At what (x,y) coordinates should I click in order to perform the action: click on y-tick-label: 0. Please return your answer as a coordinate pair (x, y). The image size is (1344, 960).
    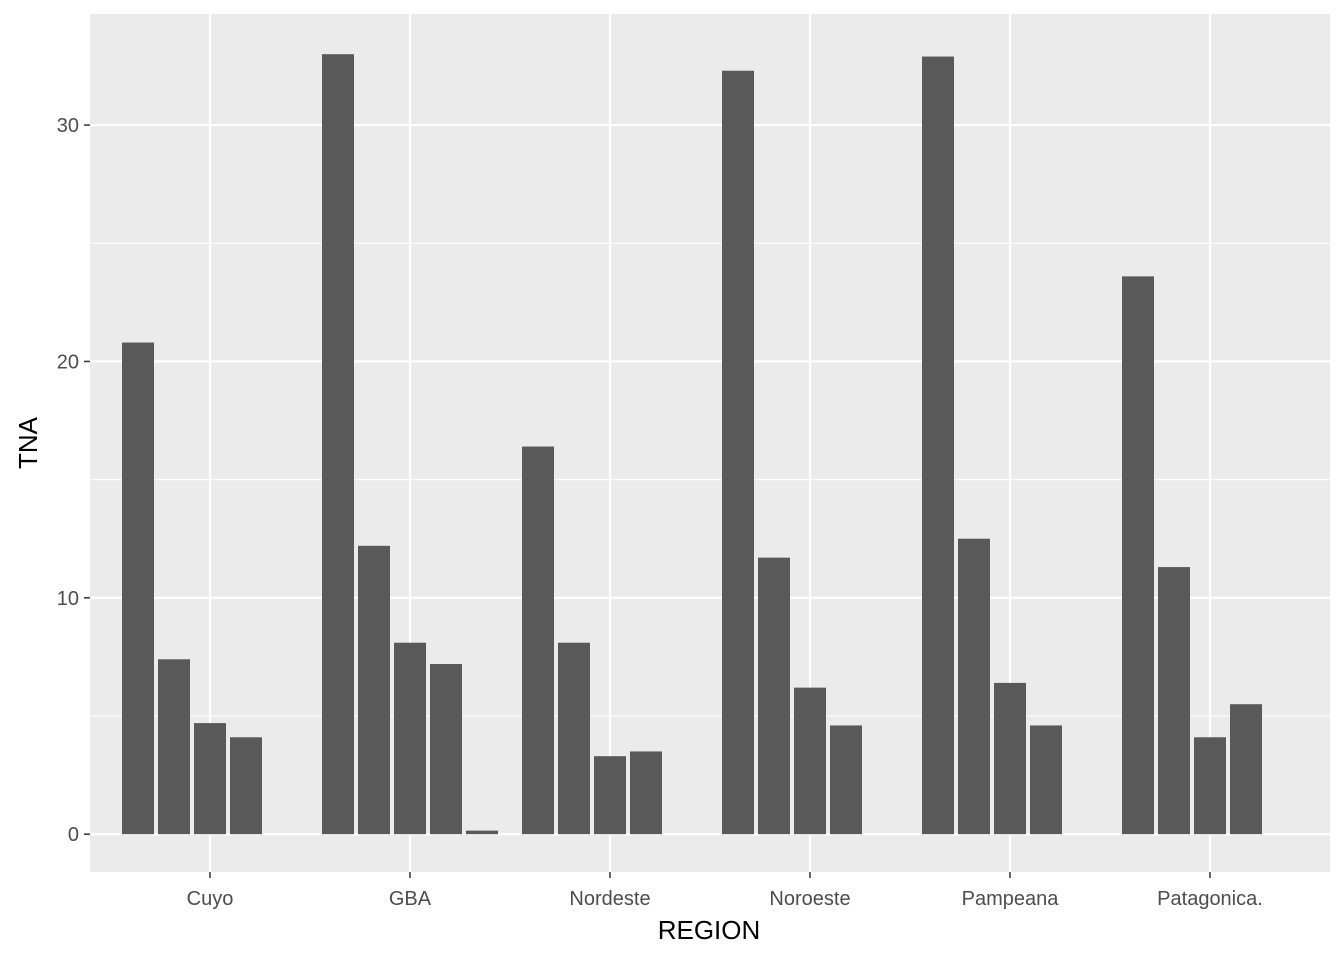
    Looking at the image, I should click on (73, 835).